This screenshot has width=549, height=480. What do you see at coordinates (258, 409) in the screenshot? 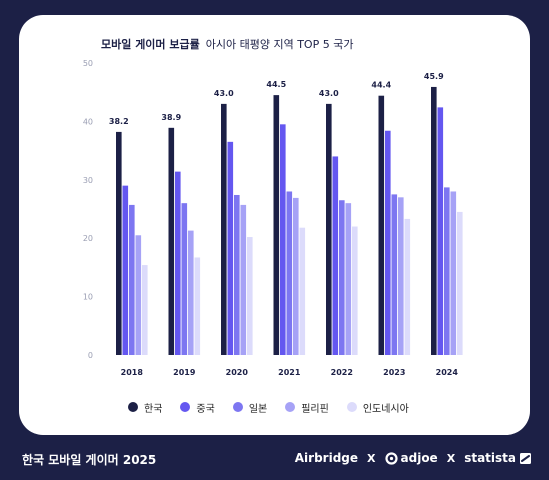
I see `legend-label: 일본` at bounding box center [258, 409].